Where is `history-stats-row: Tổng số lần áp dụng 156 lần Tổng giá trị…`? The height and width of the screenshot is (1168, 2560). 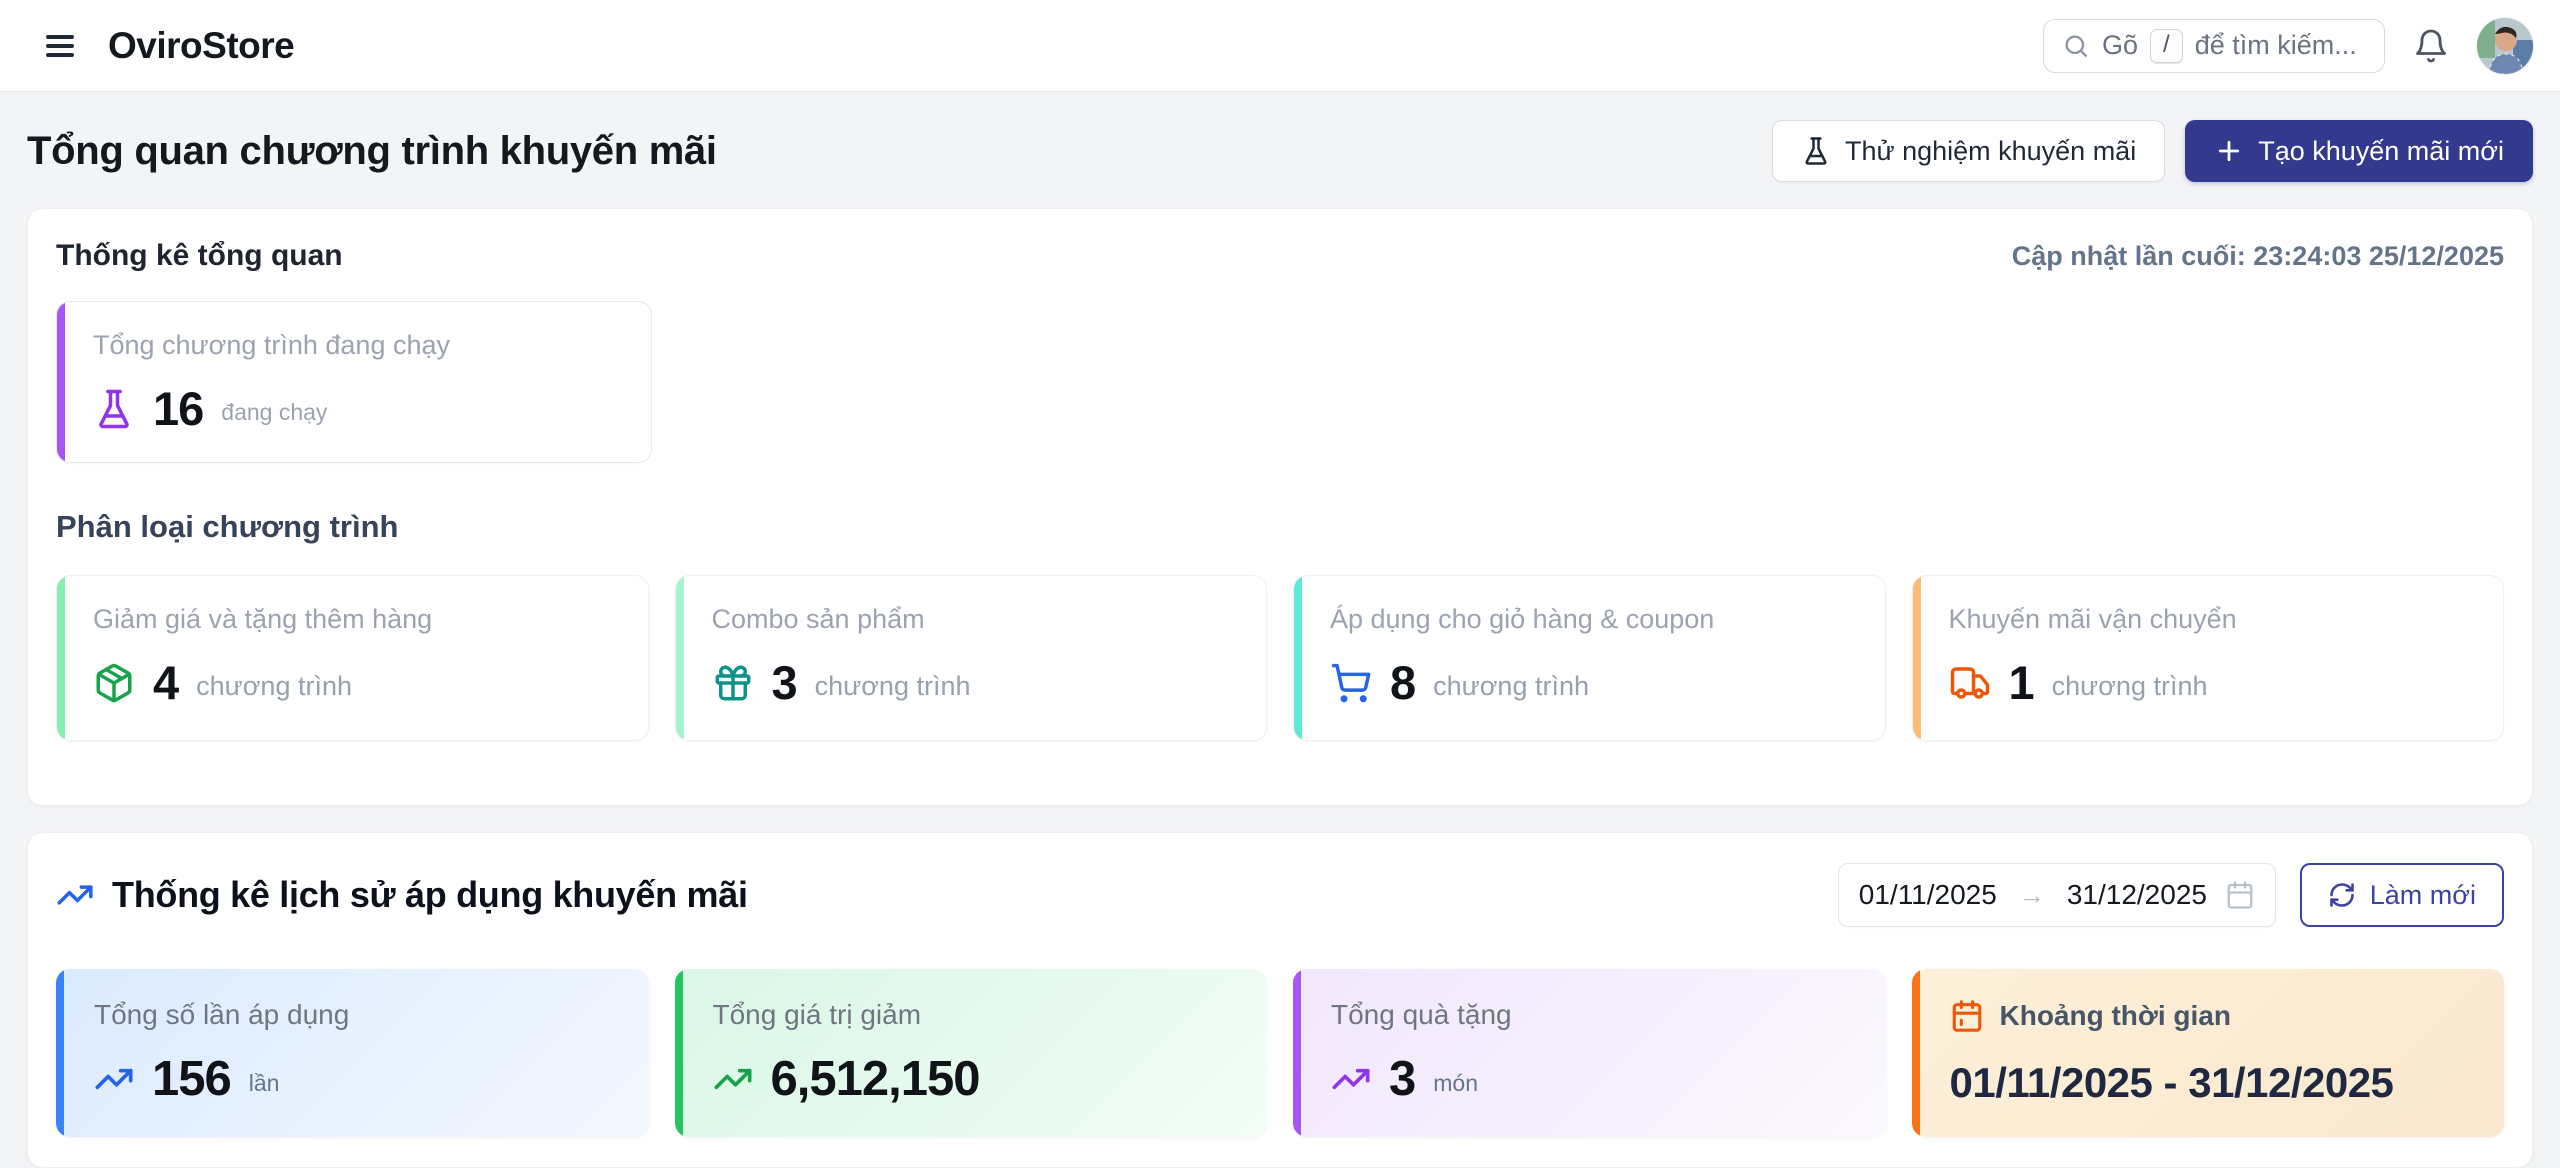 history-stats-row: Tổng số lần áp dụng 156 lần Tổng giá trị… is located at coordinates (1280, 1053).